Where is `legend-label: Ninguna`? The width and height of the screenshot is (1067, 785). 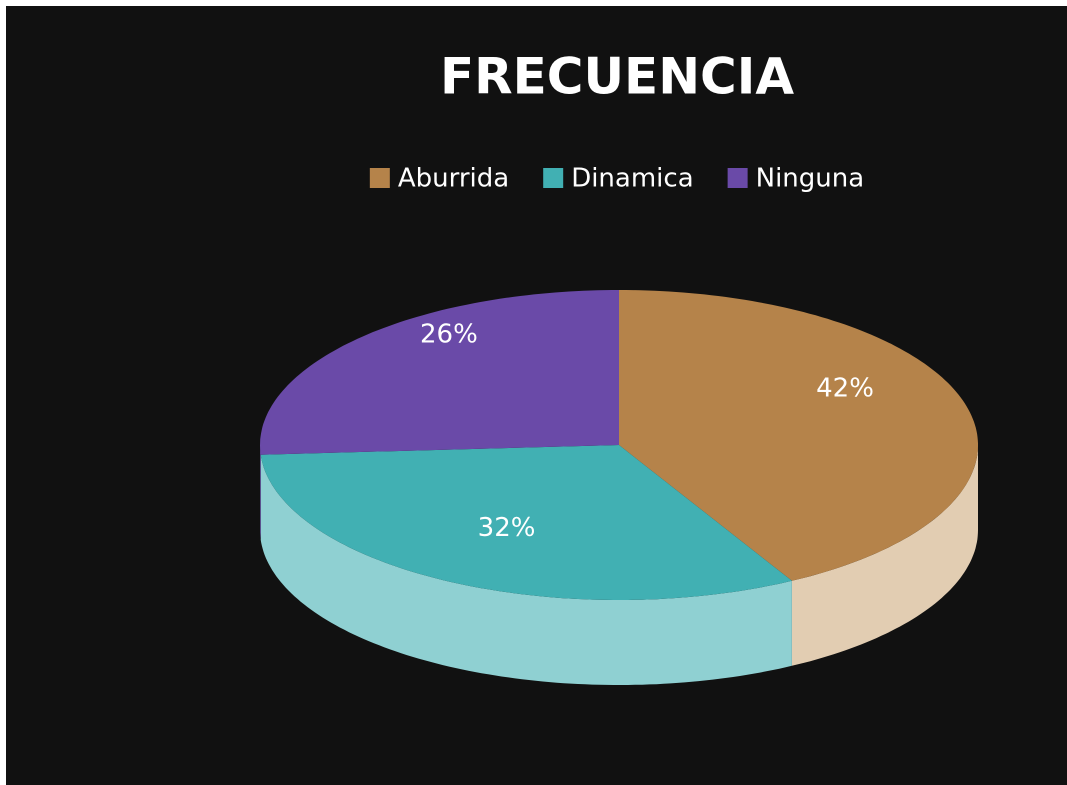 legend-label: Ninguna is located at coordinates (810, 179).